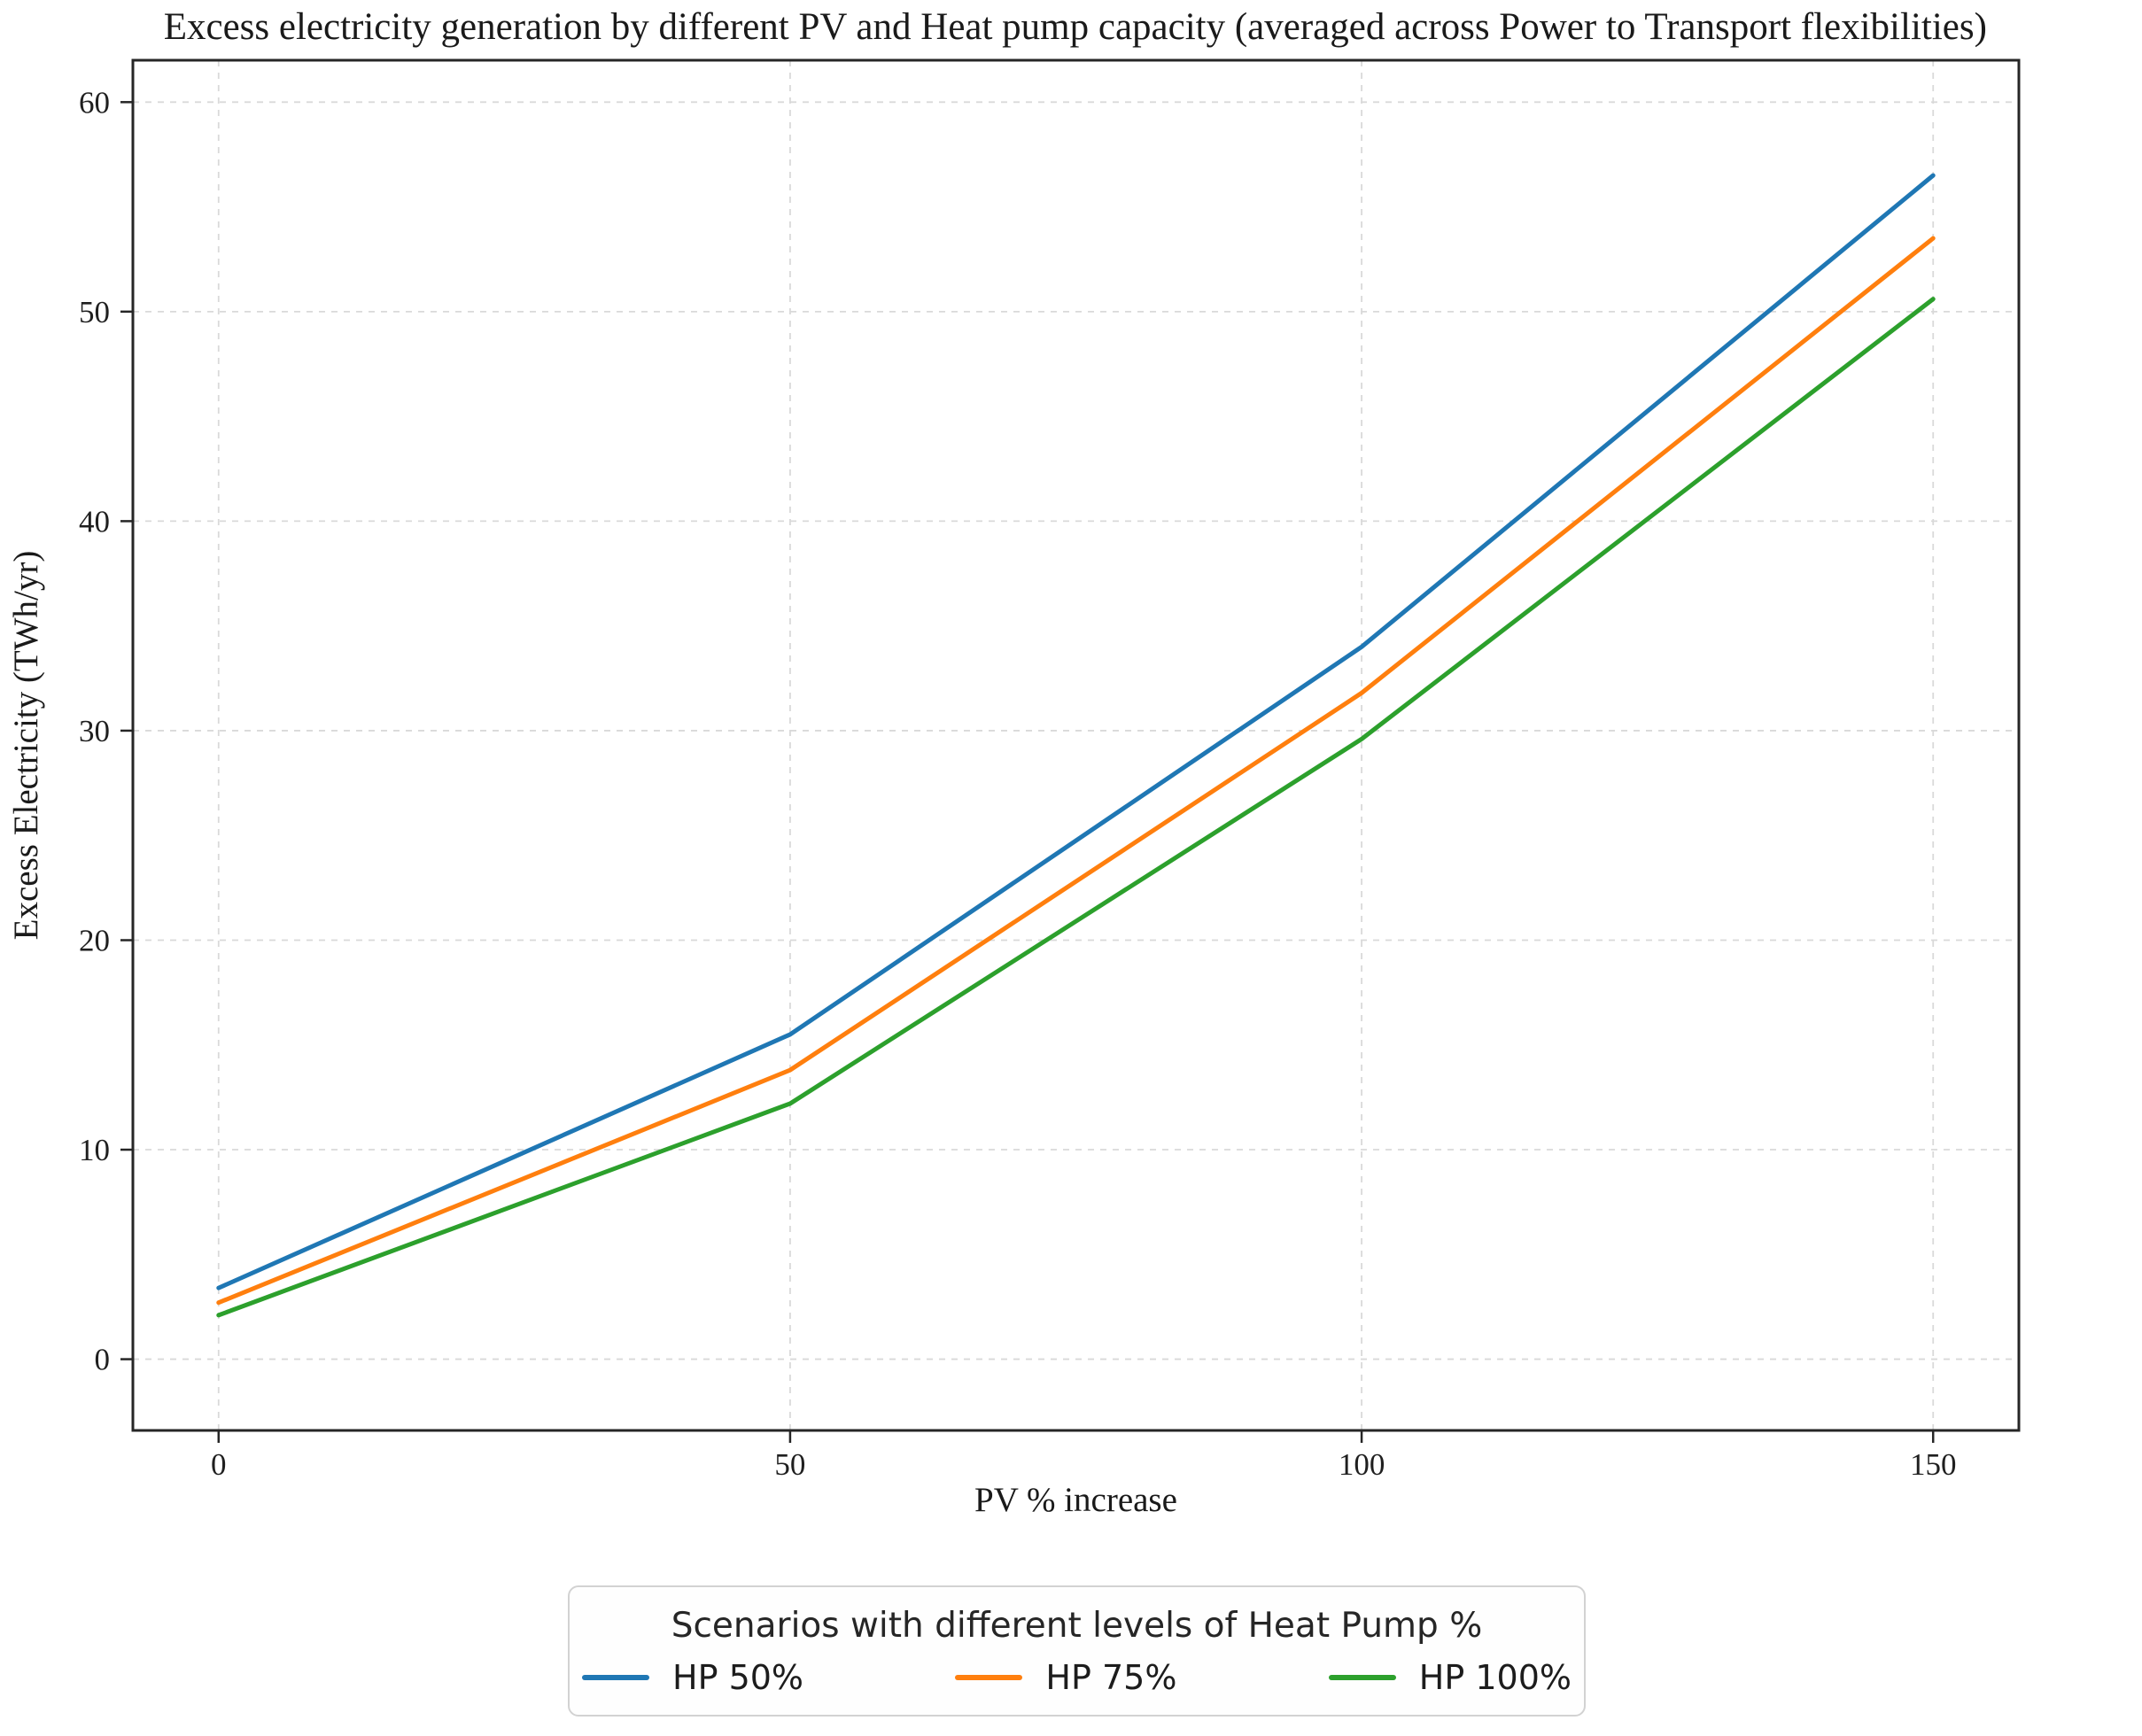 The image size is (2142, 1736). Describe the element at coordinates (1495, 1677) in the screenshot. I see `legend-label: HP 100%` at that location.